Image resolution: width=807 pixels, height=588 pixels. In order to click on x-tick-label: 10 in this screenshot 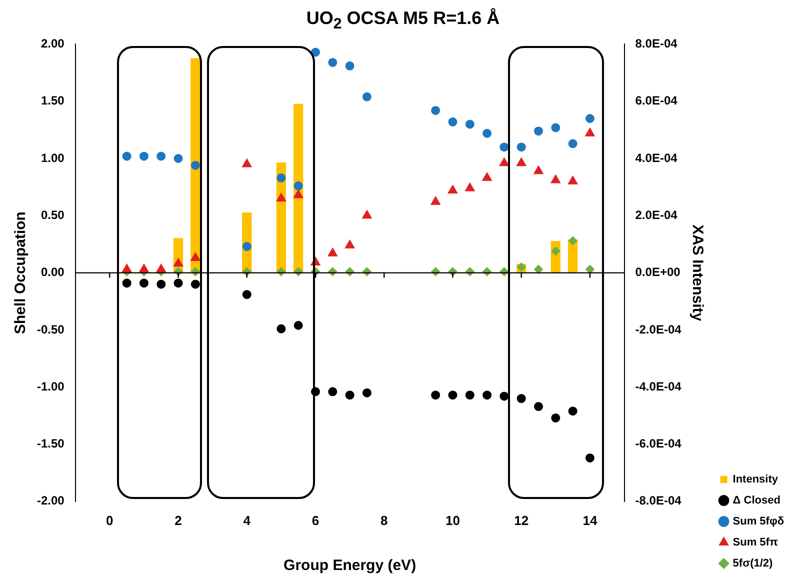, I will do `click(452, 520)`.